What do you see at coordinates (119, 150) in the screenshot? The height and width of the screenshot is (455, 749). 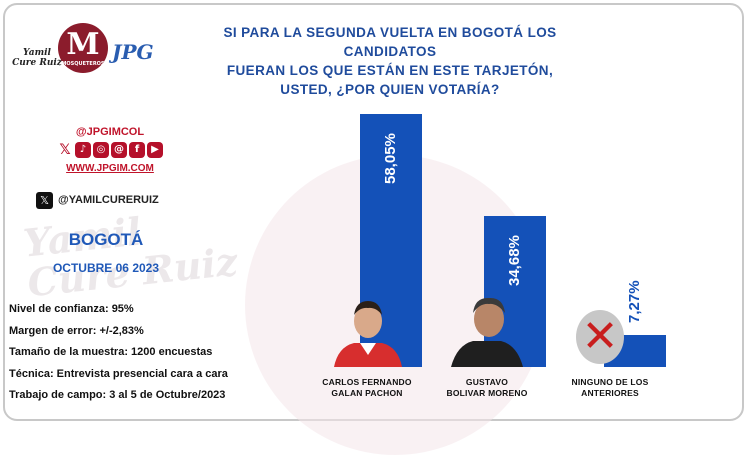 I see `threads-icon: @` at bounding box center [119, 150].